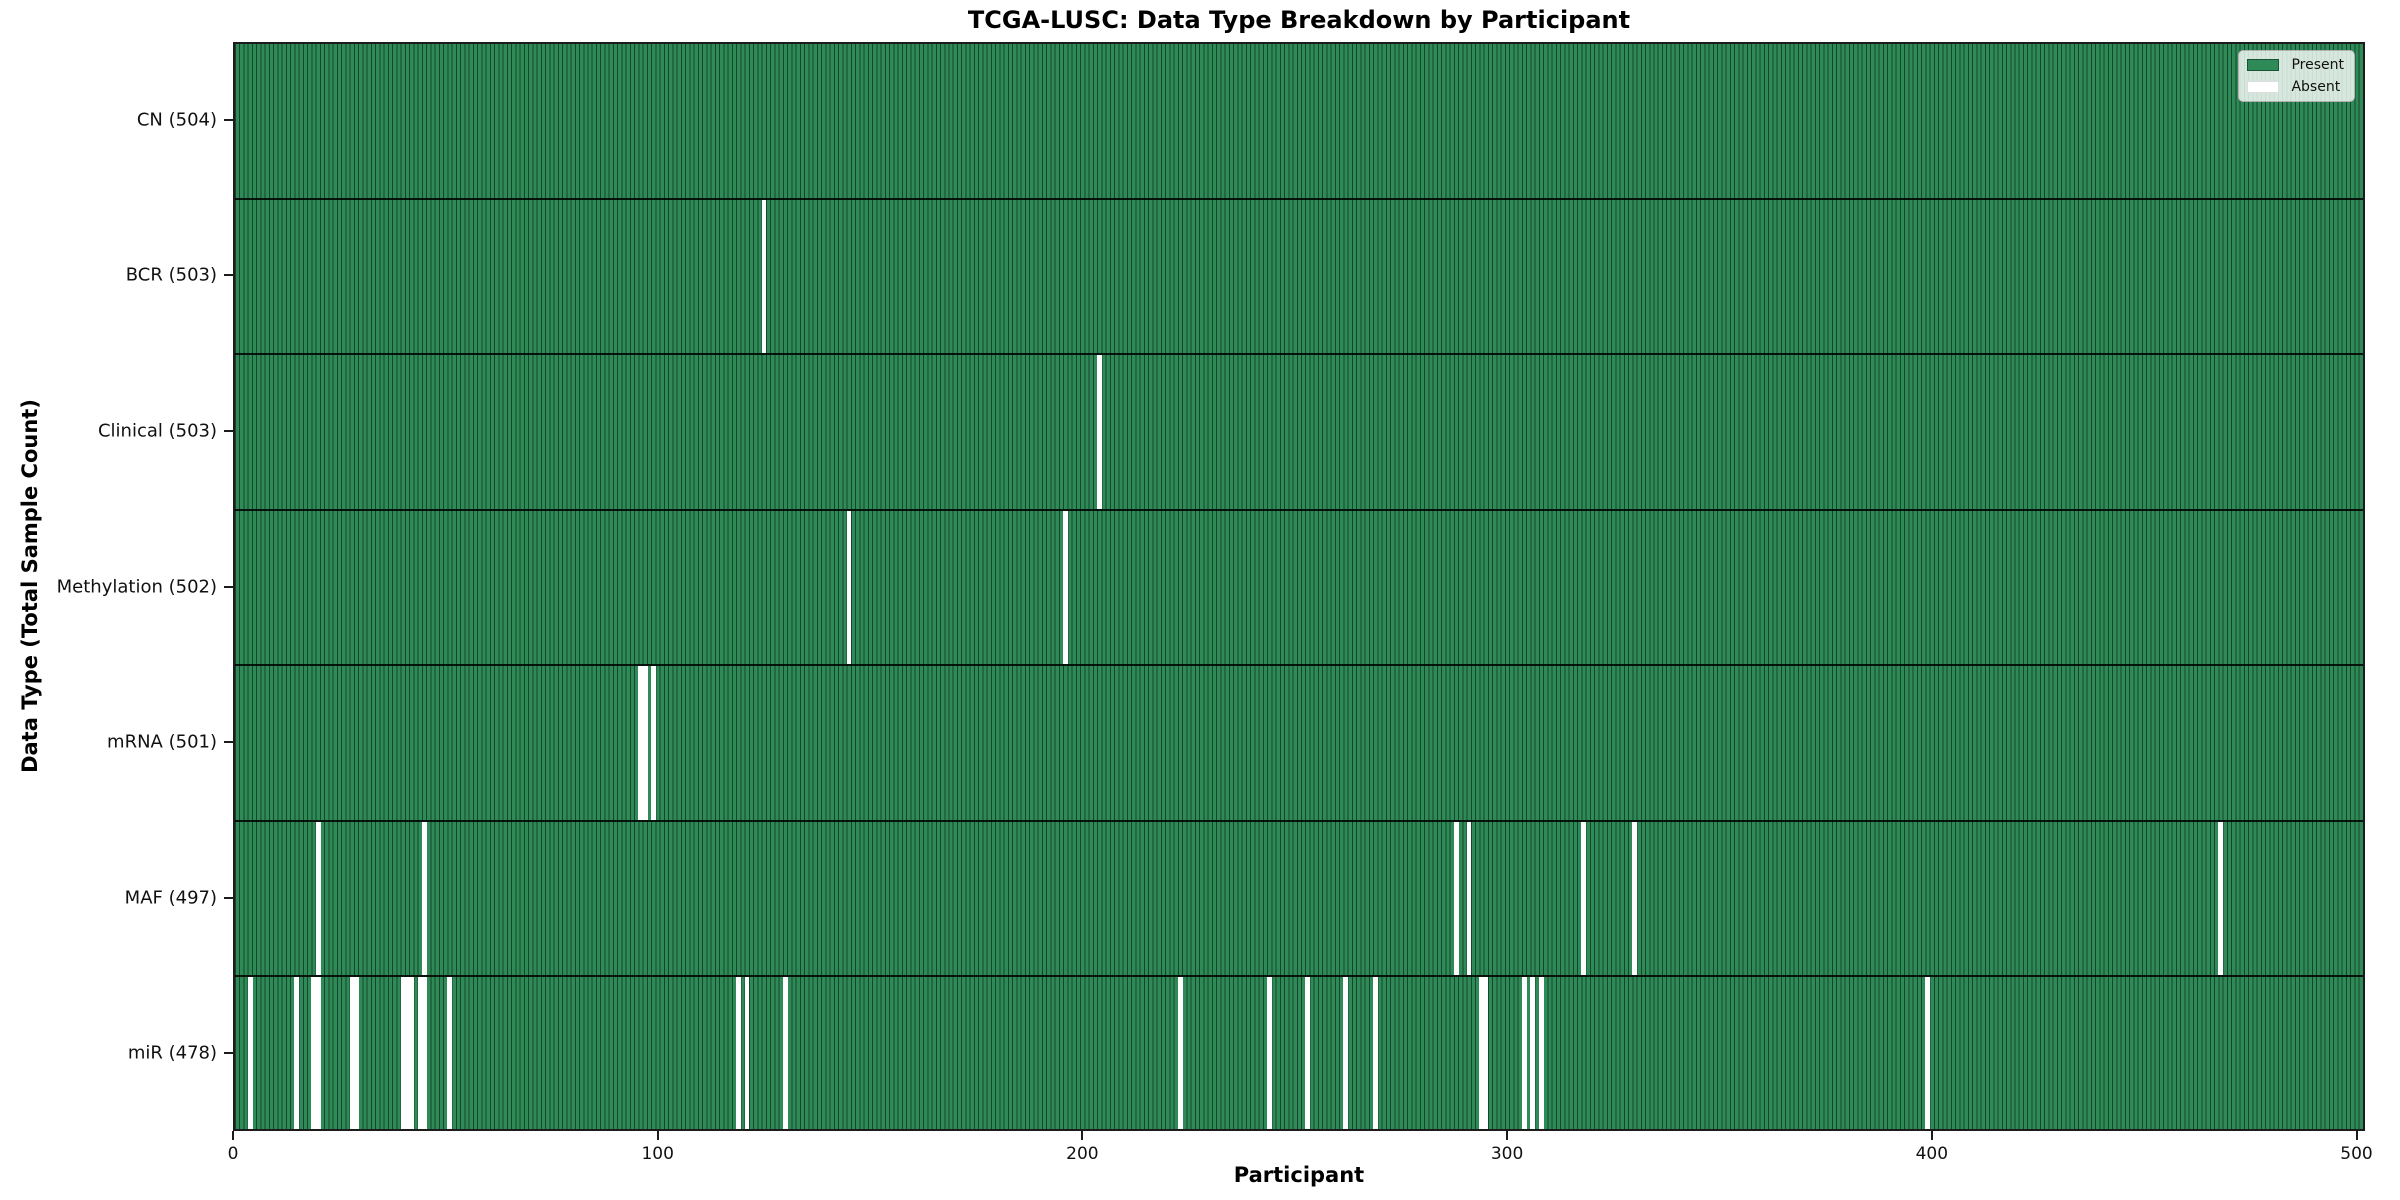 This screenshot has height=1200, width=2400. What do you see at coordinates (233, 1154) in the screenshot?
I see `xtick-label-0: 0` at bounding box center [233, 1154].